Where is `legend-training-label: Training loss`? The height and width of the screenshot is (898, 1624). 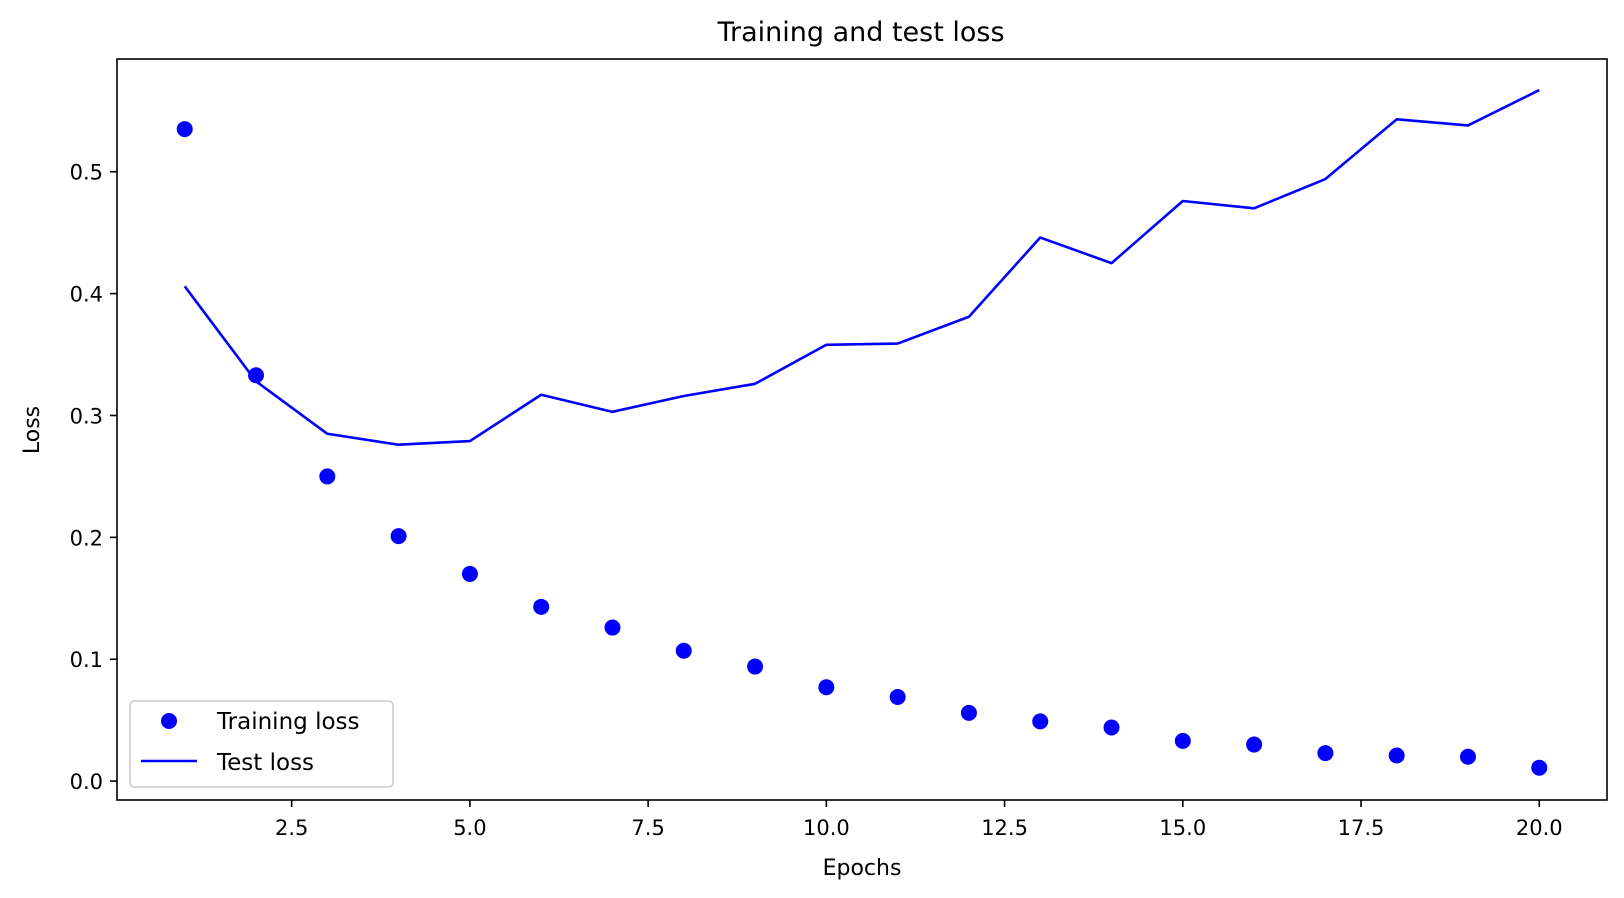
legend-training-label: Training loss is located at coordinates (288, 722).